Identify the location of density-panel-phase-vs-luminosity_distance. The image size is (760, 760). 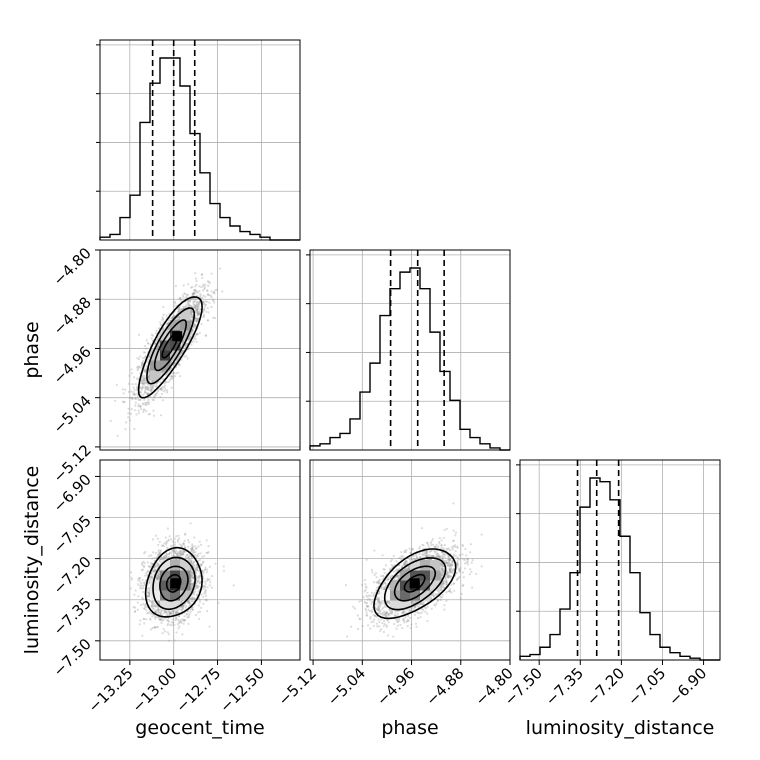
(410, 560).